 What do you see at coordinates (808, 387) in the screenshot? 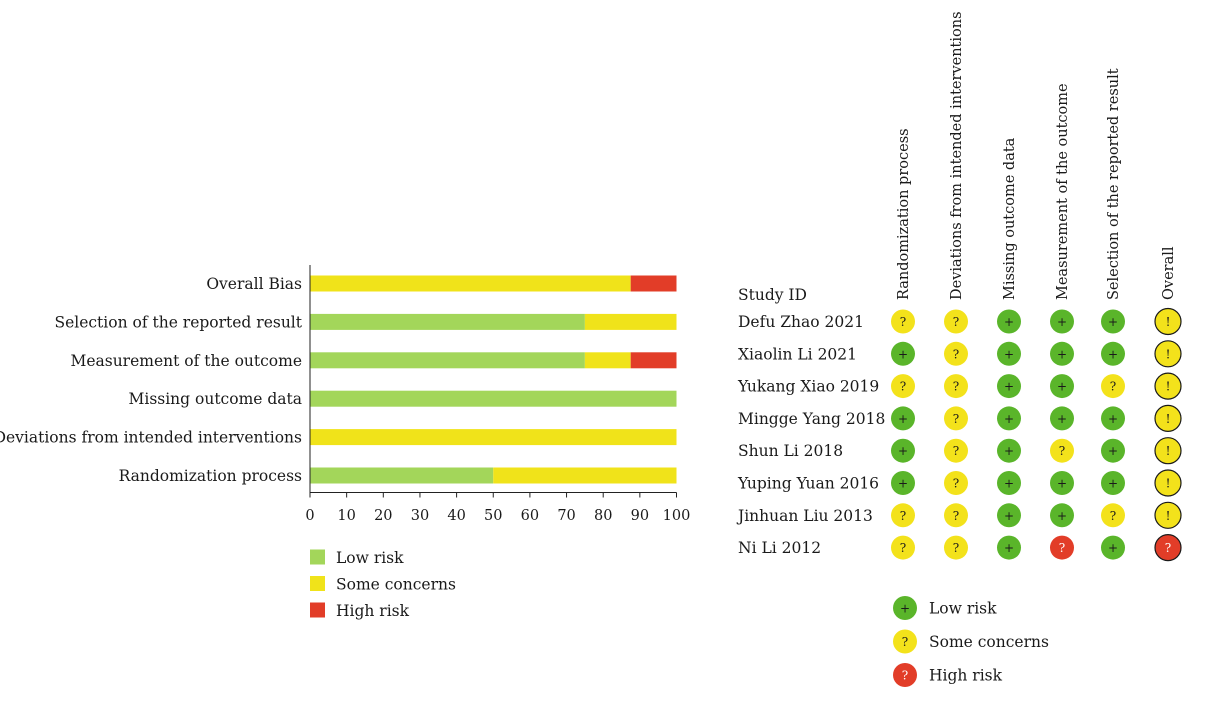
I see `study-label: Yukang Xiao 2019` at bounding box center [808, 387].